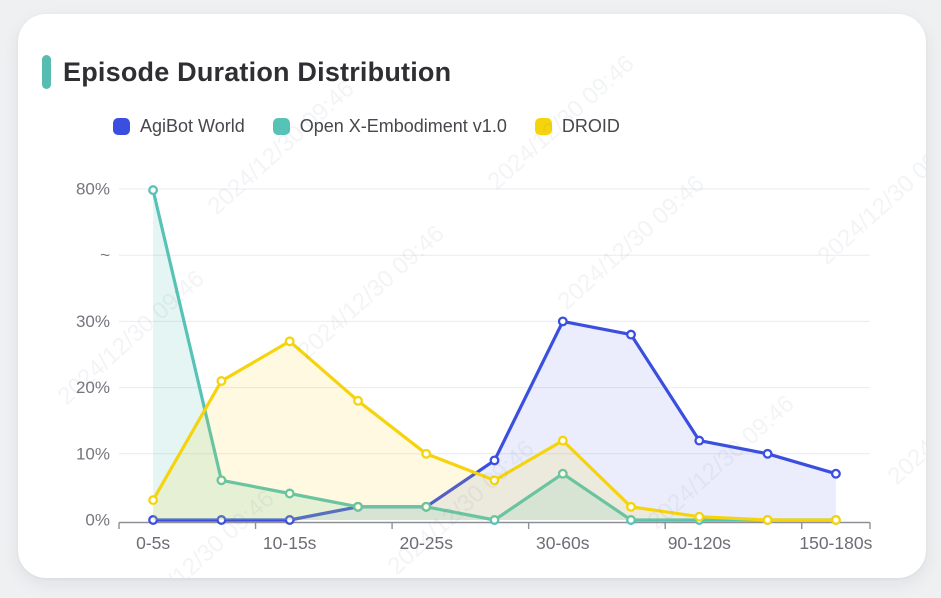 The width and height of the screenshot is (941, 598). What do you see at coordinates (403, 126) in the screenshot?
I see `legend-item-label: Open X-Embodiment v1.0` at bounding box center [403, 126].